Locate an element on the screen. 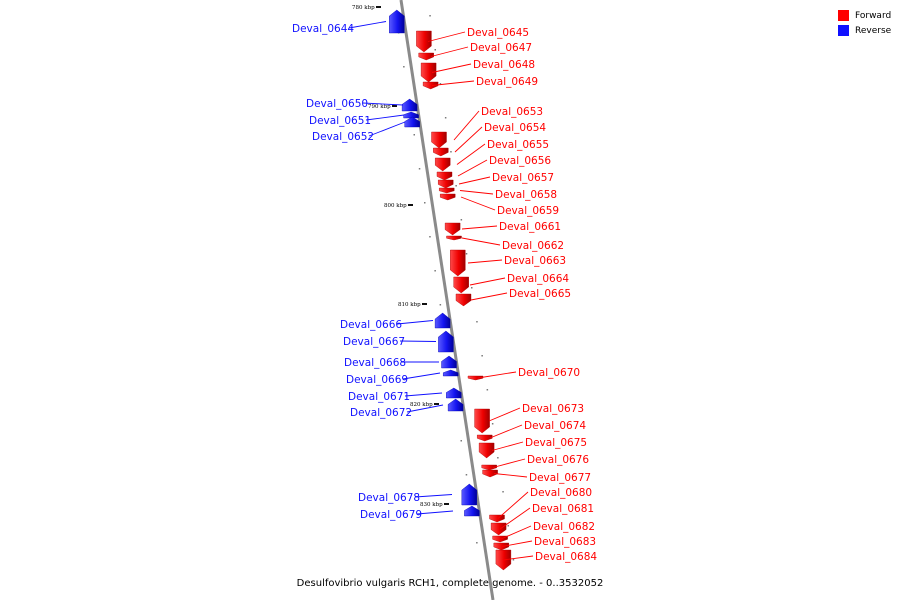  gene-label: Deval_0675 is located at coordinates (556, 443).